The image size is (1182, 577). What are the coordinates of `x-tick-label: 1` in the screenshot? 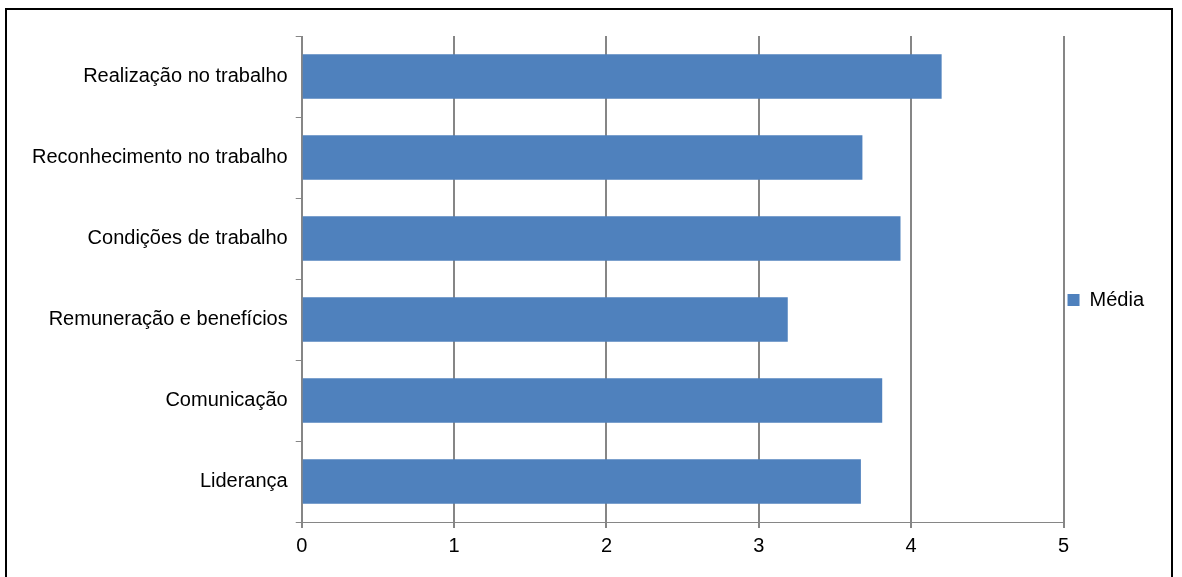 It's located at (454, 544).